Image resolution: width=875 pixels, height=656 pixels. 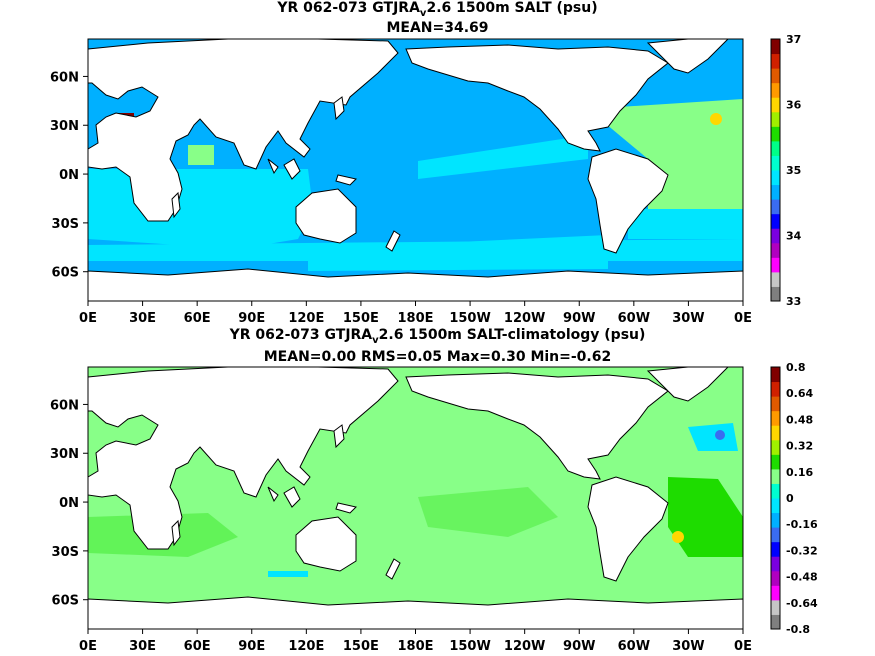 I want to click on colorbar-tick-label: 0.64, so click(x=799, y=393).